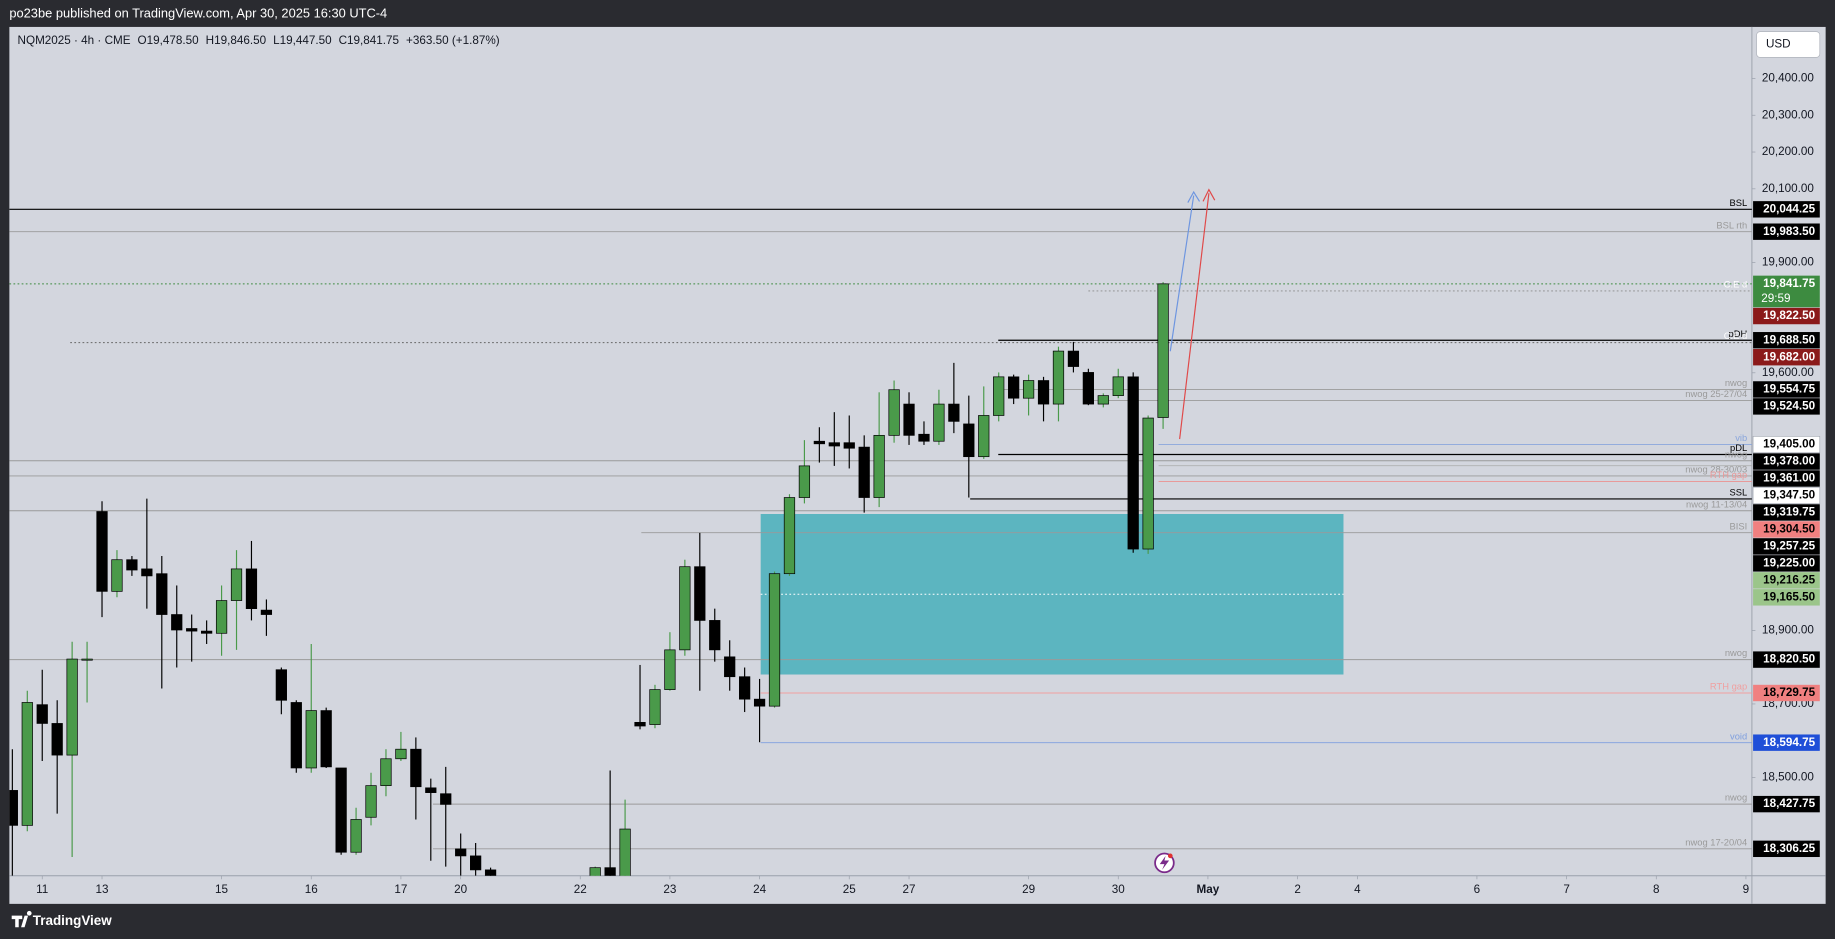  What do you see at coordinates (1170, 856) in the screenshot?
I see `events-dot` at bounding box center [1170, 856].